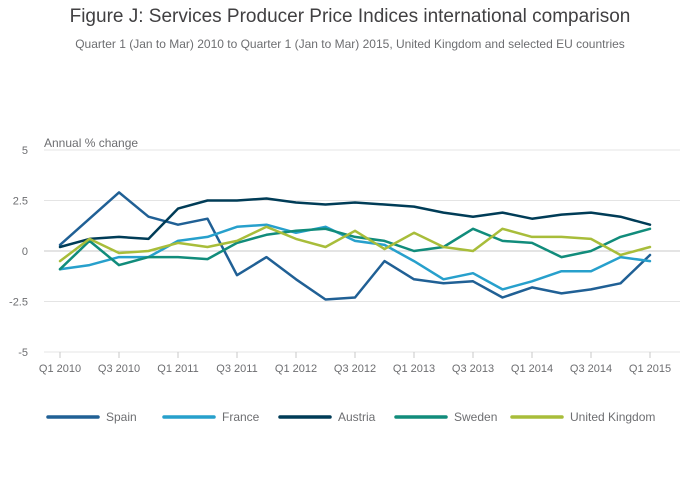 This screenshot has width=700, height=502. What do you see at coordinates (475, 417) in the screenshot?
I see `legend-label: Sweden` at bounding box center [475, 417].